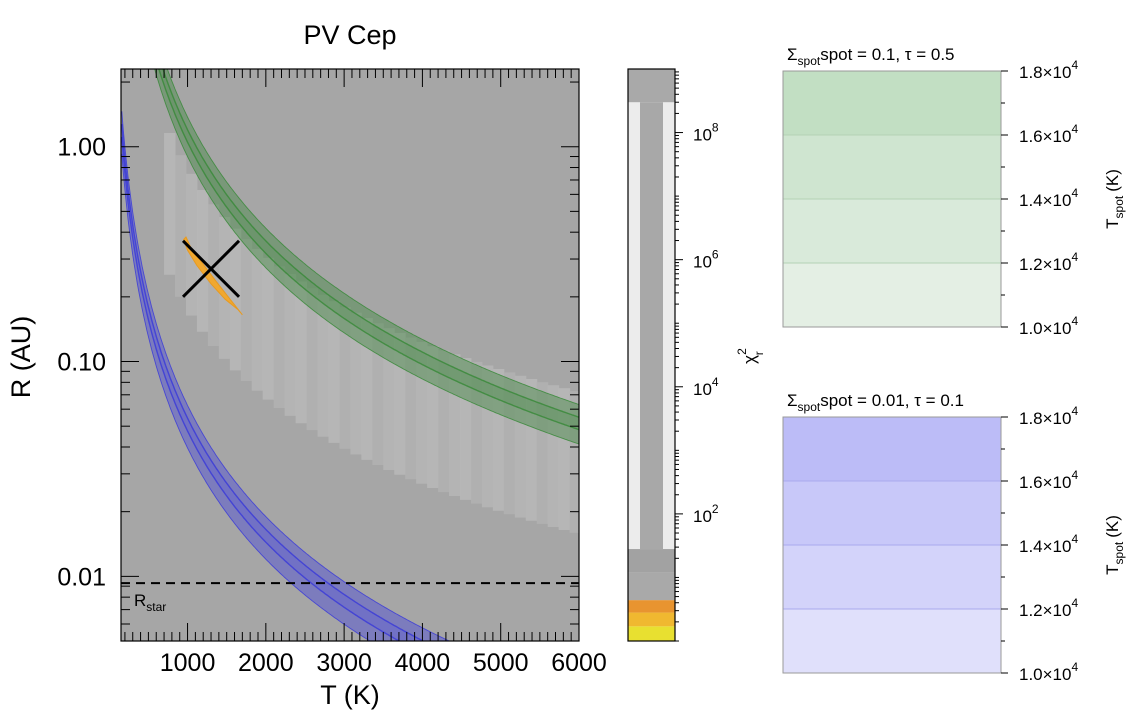 Image resolution: width=1144 pixels, height=714 pixels. Describe the element at coordinates (579, 663) in the screenshot. I see `x-tick-label: 6000` at that location.